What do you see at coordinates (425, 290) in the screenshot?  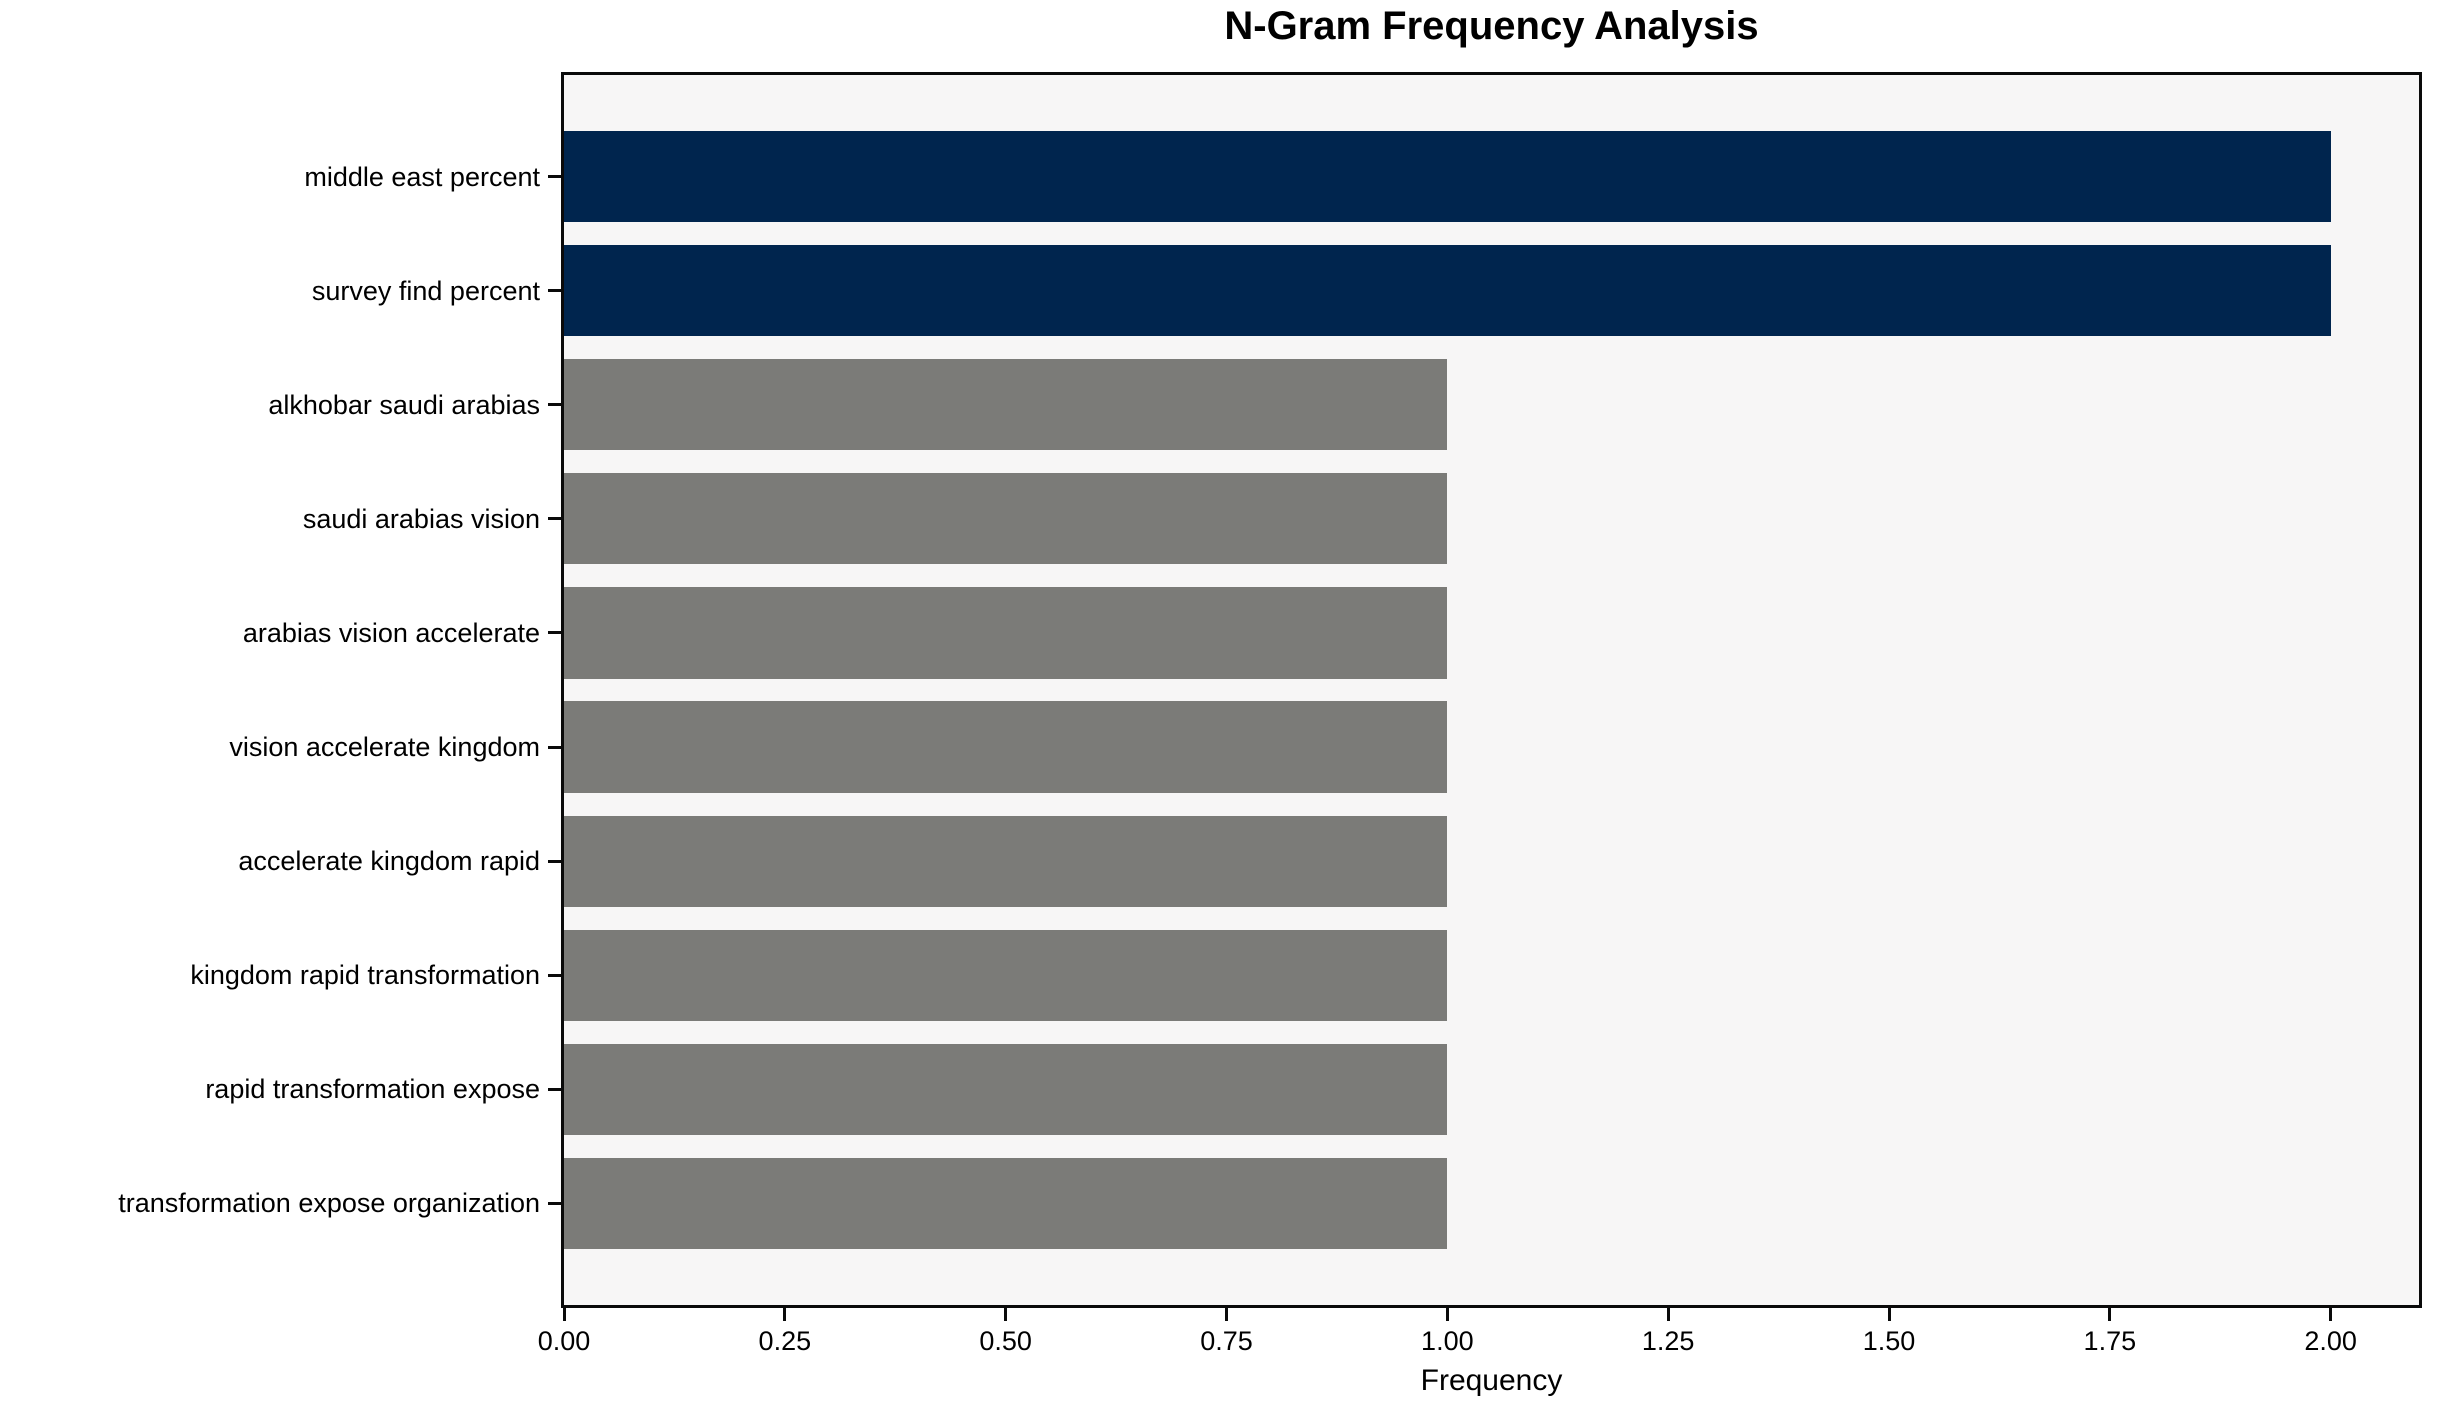 I see `y-tick-label: survey find percent` at bounding box center [425, 290].